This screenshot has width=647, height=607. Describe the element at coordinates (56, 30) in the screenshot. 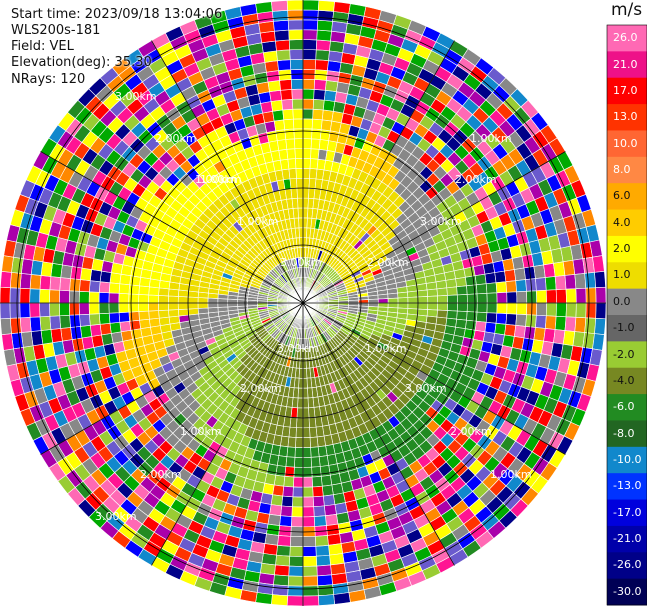

I see `instrument-label: WLS200s-181` at that location.